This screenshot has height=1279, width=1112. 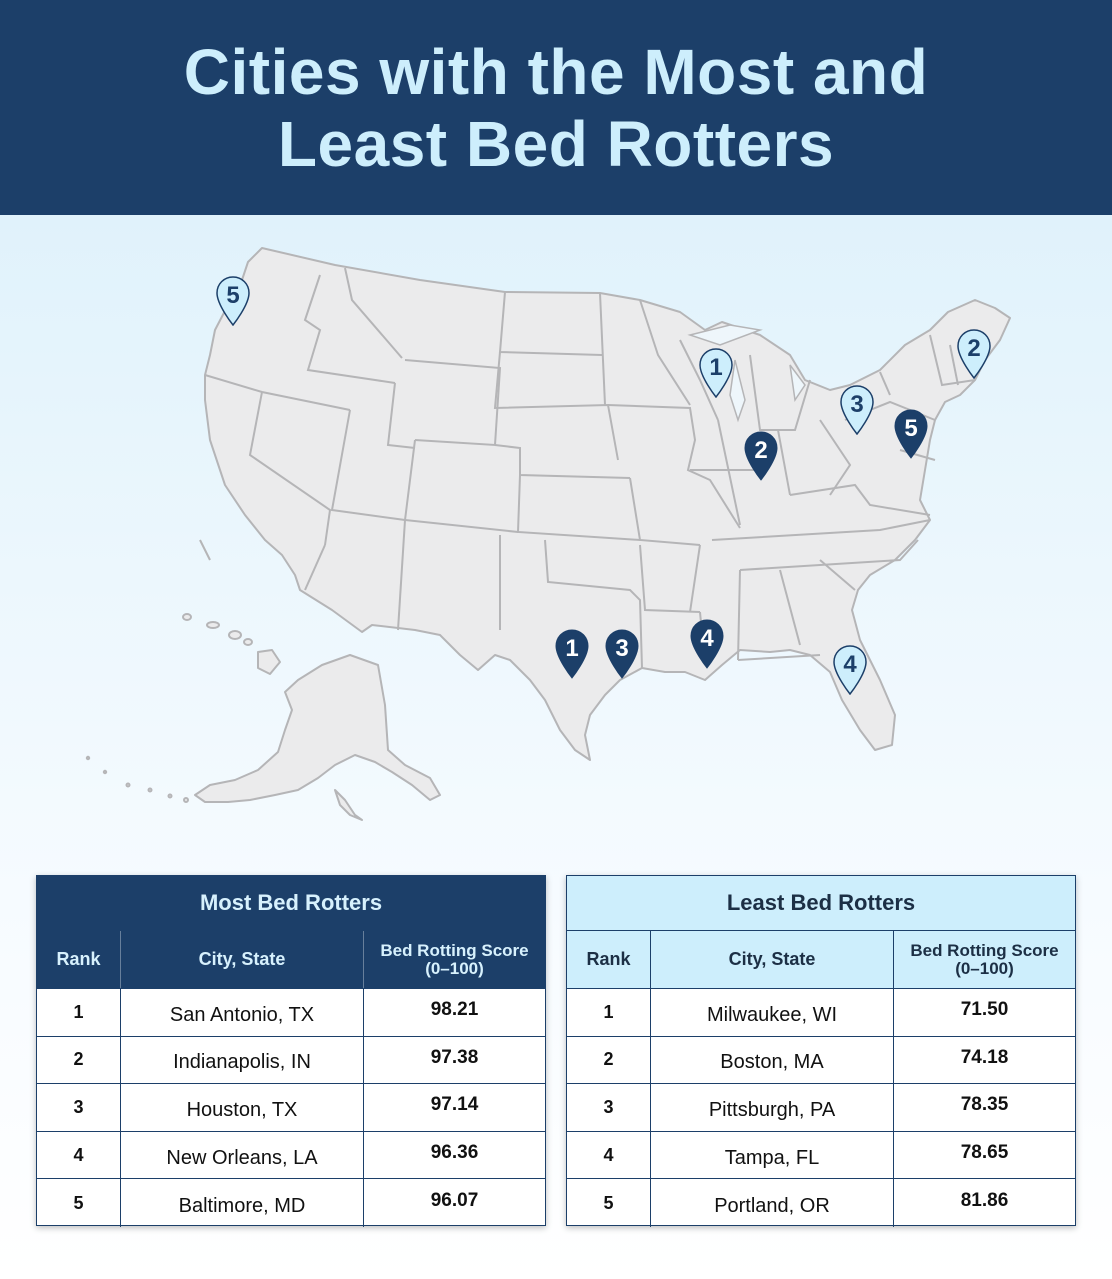 What do you see at coordinates (242, 1060) in the screenshot?
I see `city-cell: Indianapolis, IN` at bounding box center [242, 1060].